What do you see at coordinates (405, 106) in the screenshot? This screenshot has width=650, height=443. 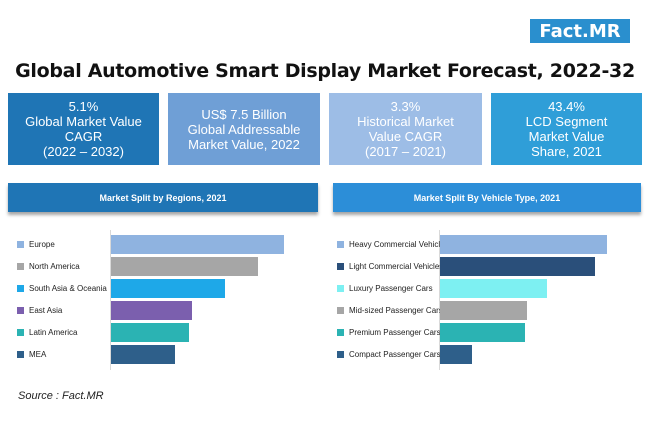 I see `kpi-line: 3.3%` at bounding box center [405, 106].